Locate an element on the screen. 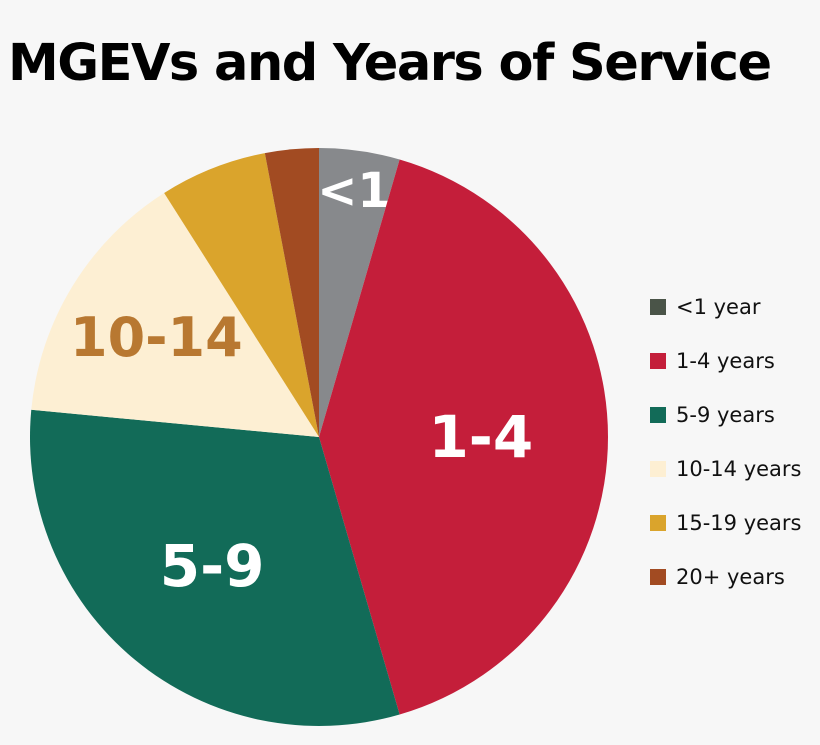  legend-item: <1 year is located at coordinates (726, 307).